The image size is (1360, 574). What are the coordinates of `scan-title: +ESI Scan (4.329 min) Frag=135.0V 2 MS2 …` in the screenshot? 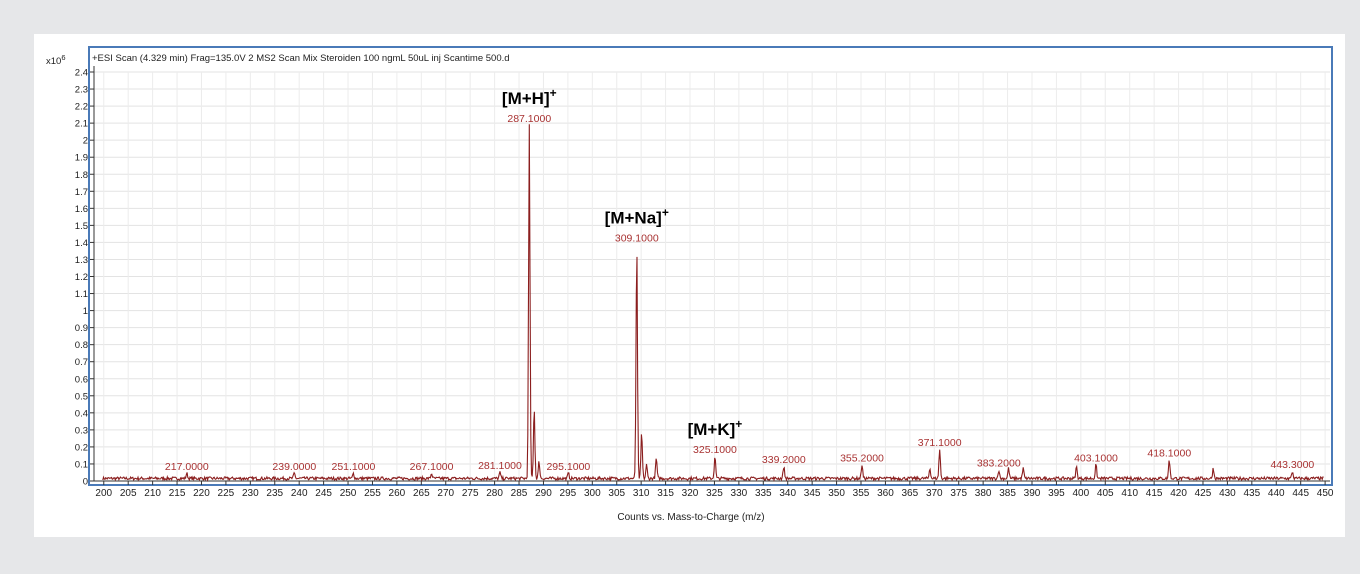 It's located at (301, 58).